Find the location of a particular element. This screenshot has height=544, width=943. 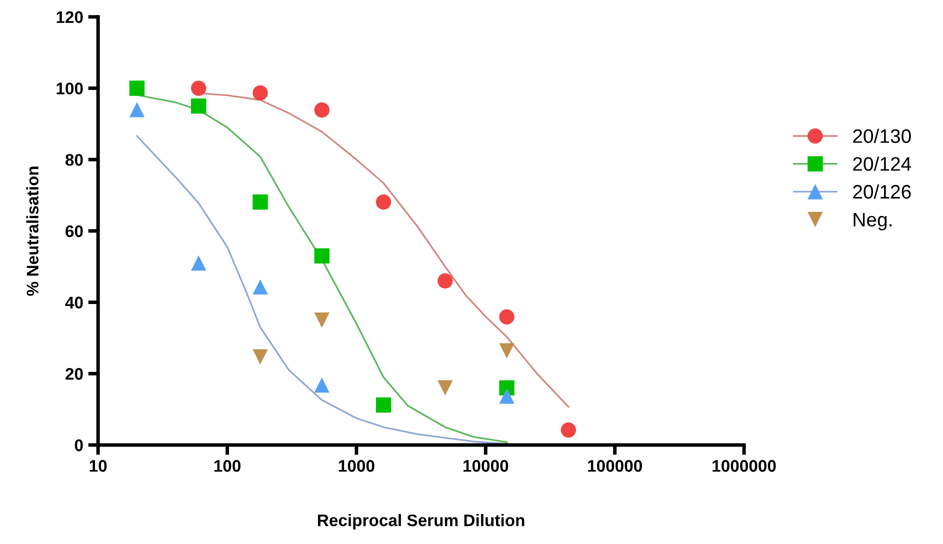

y-tick-label: 60 is located at coordinates (74, 231).